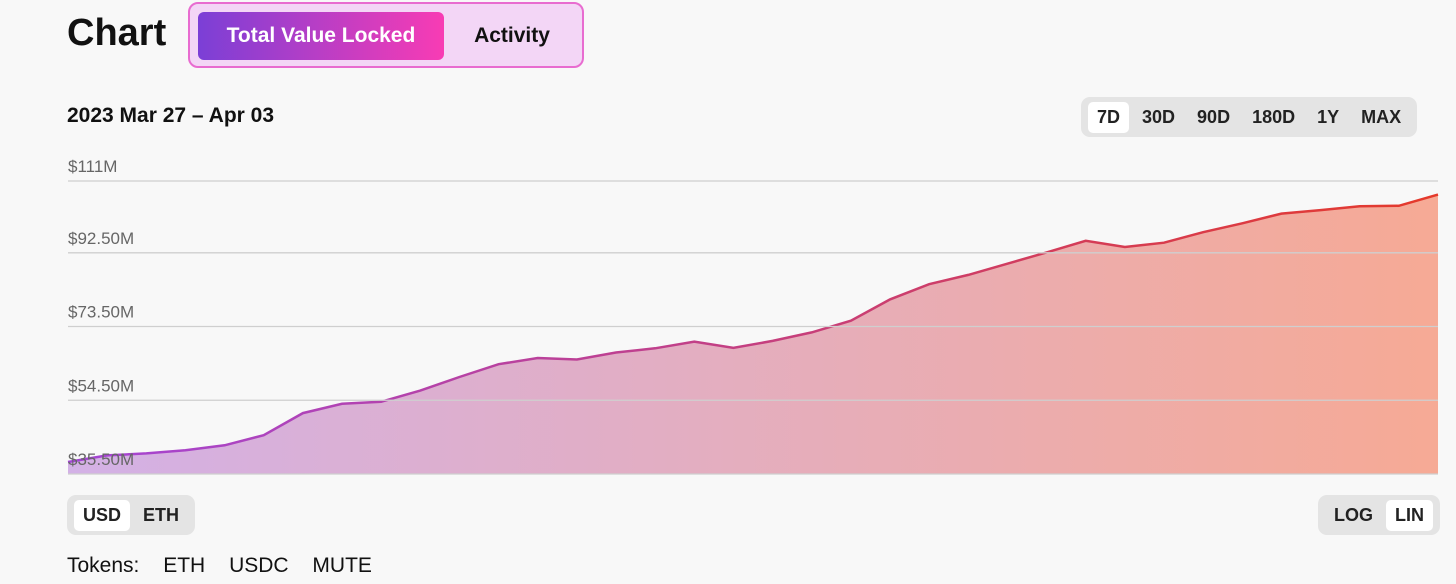 This screenshot has height=584, width=1456. Describe the element at coordinates (342, 565) in the screenshot. I see `token: MUTE` at that location.